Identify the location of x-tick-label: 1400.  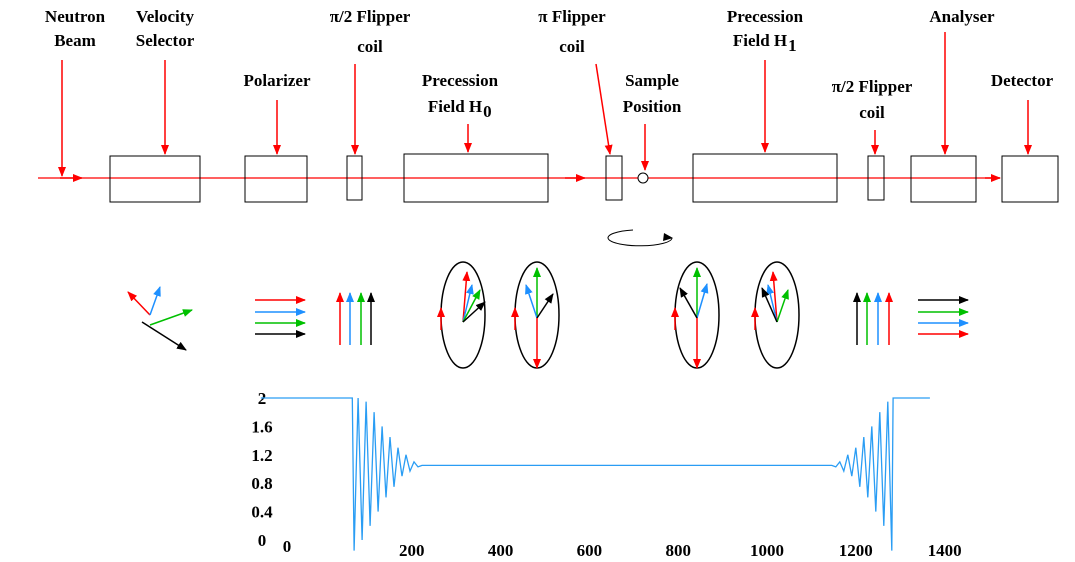
(945, 550).